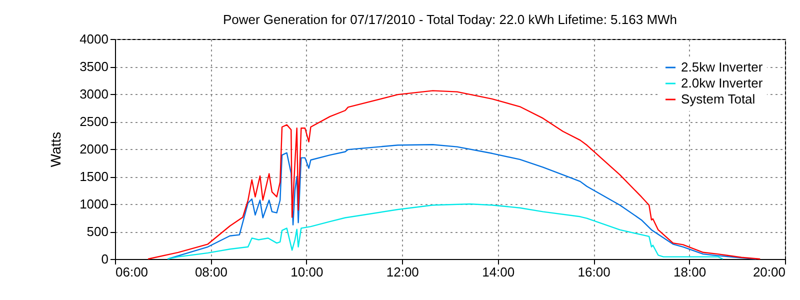 The image size is (800, 300). What do you see at coordinates (94, 176) in the screenshot?
I see `y-tick-label: 1500` at bounding box center [94, 176].